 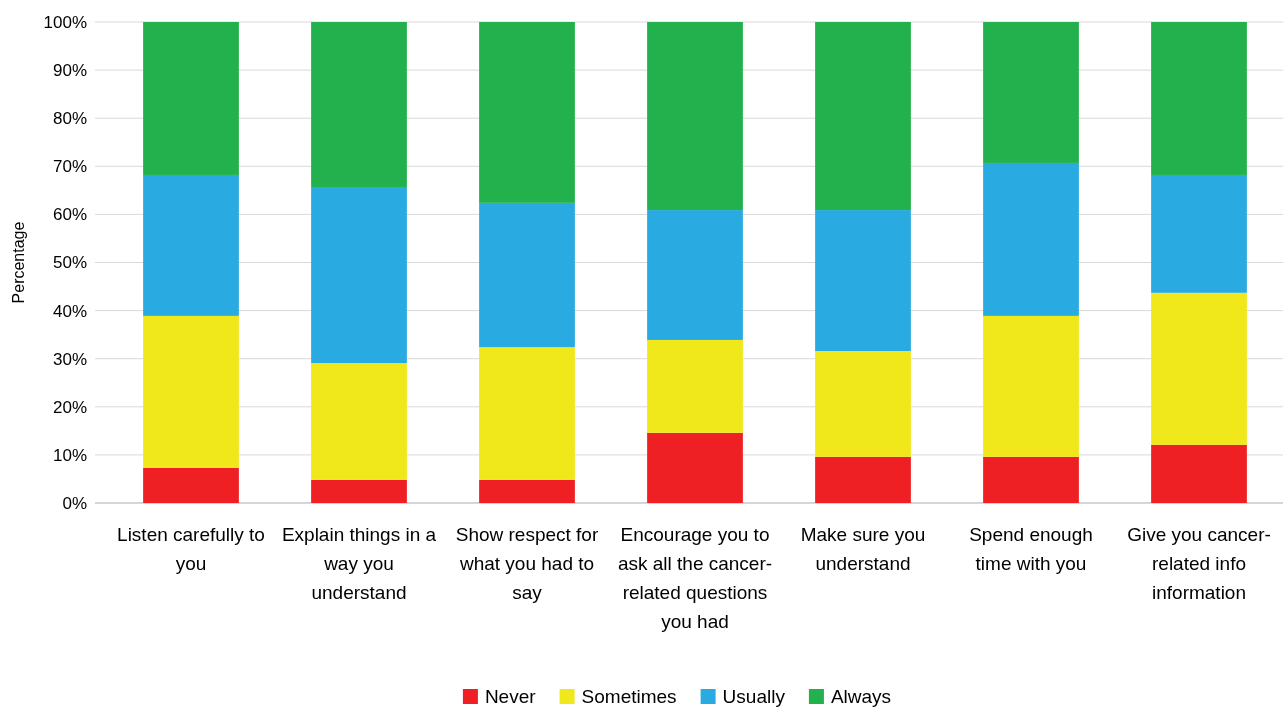 What do you see at coordinates (74, 503) in the screenshot?
I see `y-tick-label: 0%` at bounding box center [74, 503].